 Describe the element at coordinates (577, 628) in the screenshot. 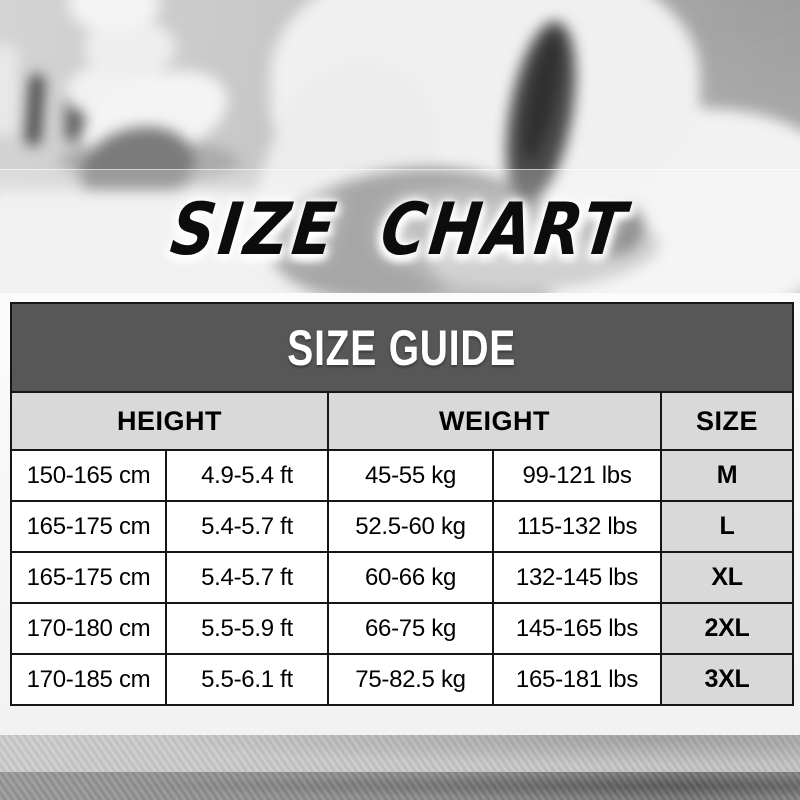

I see `weight-lbs-cell: 145-165 lbs` at that location.